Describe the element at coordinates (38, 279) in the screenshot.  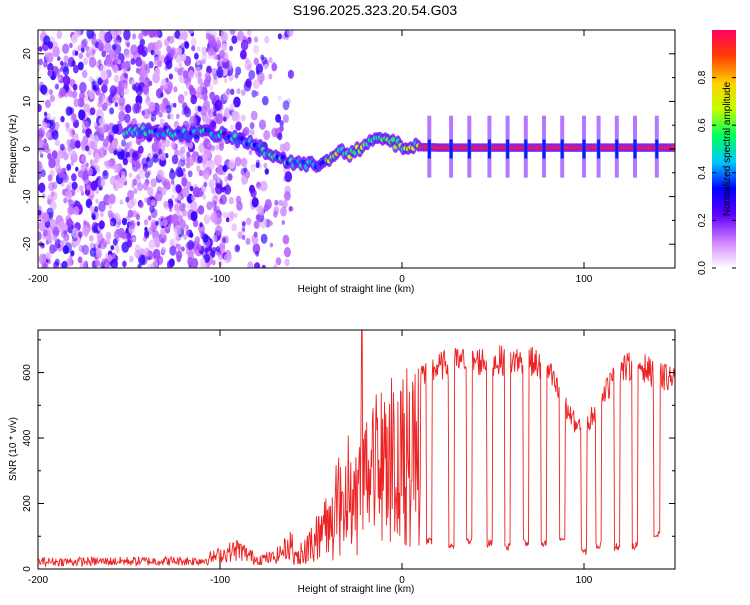
I see `spectrogram-x-tick-label: -200` at that location.